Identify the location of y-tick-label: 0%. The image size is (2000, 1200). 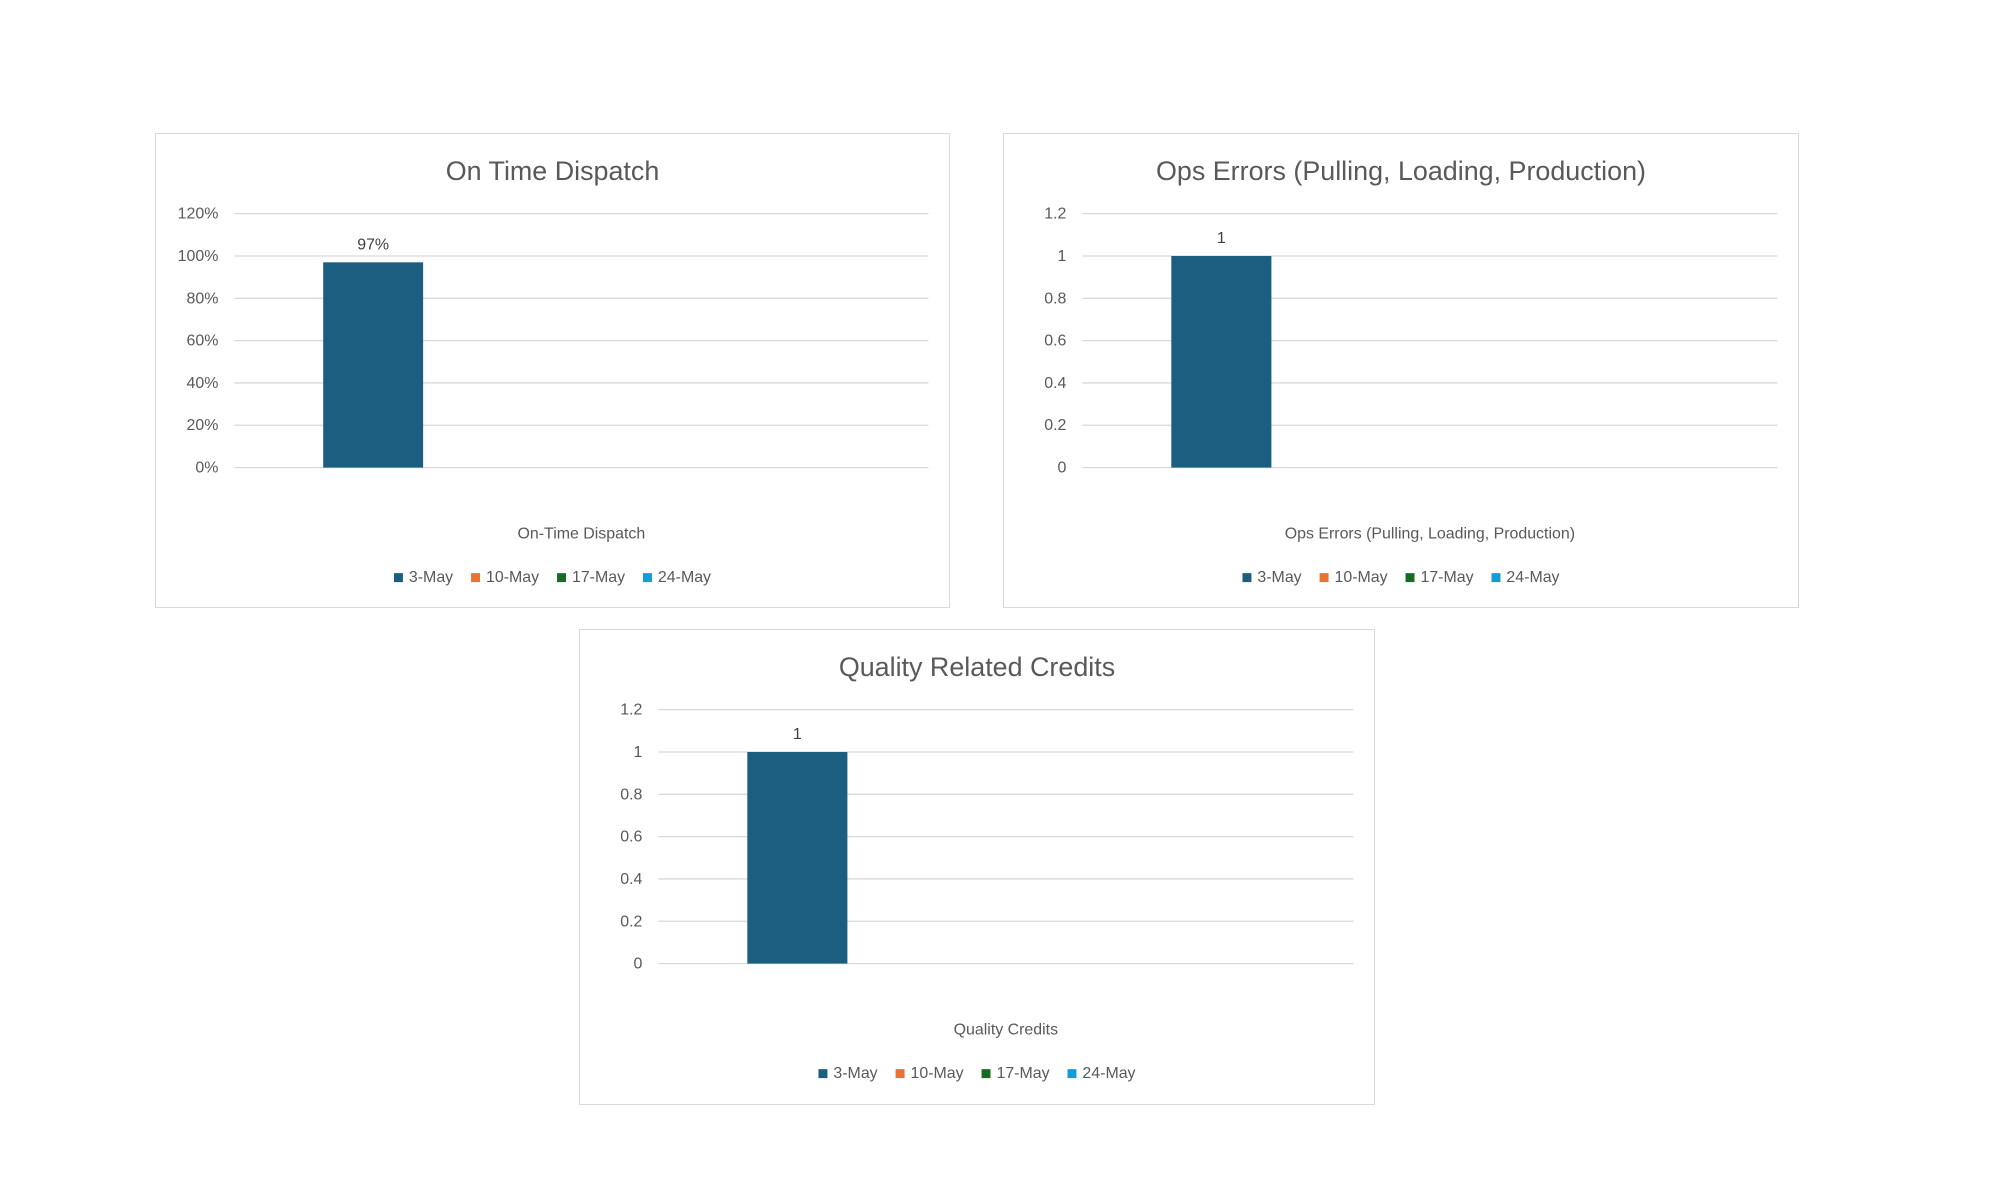
(206, 468).